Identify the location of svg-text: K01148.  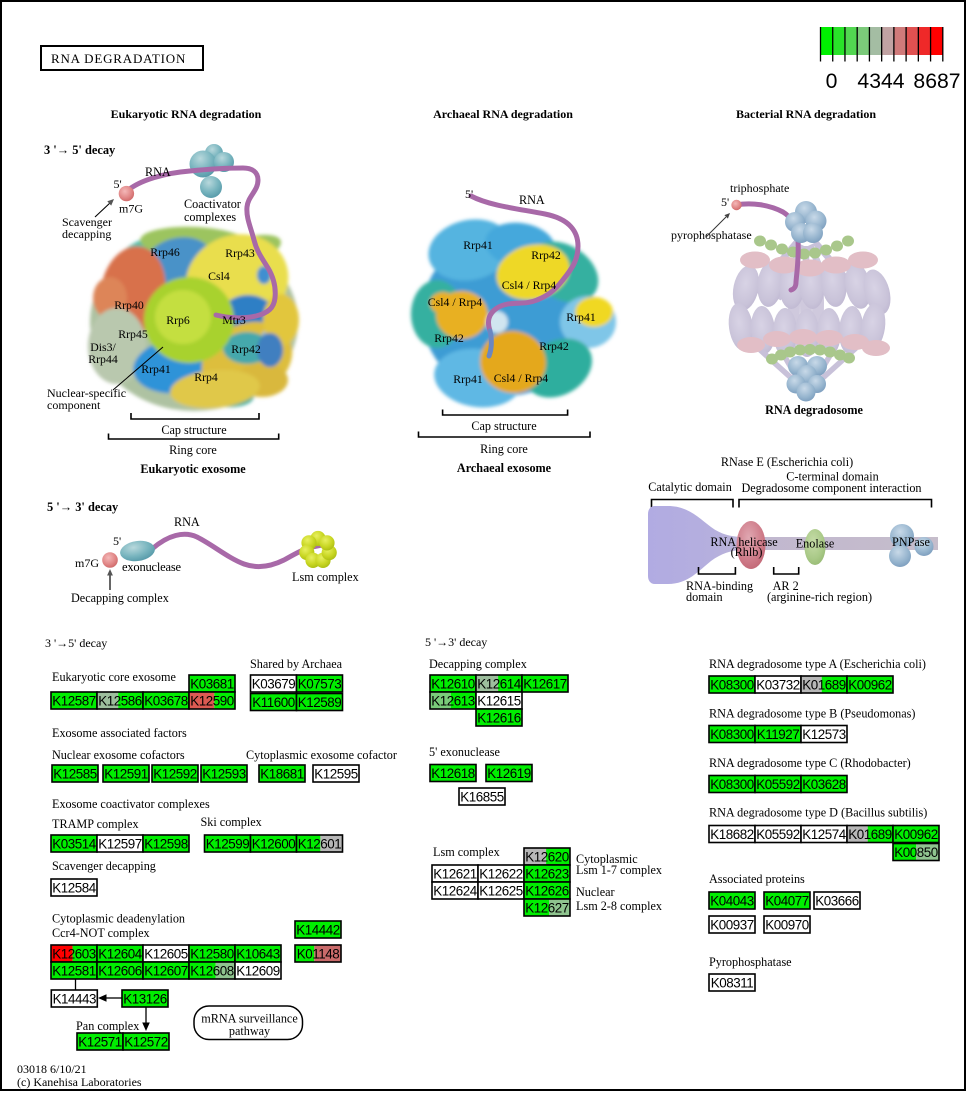
(318, 953).